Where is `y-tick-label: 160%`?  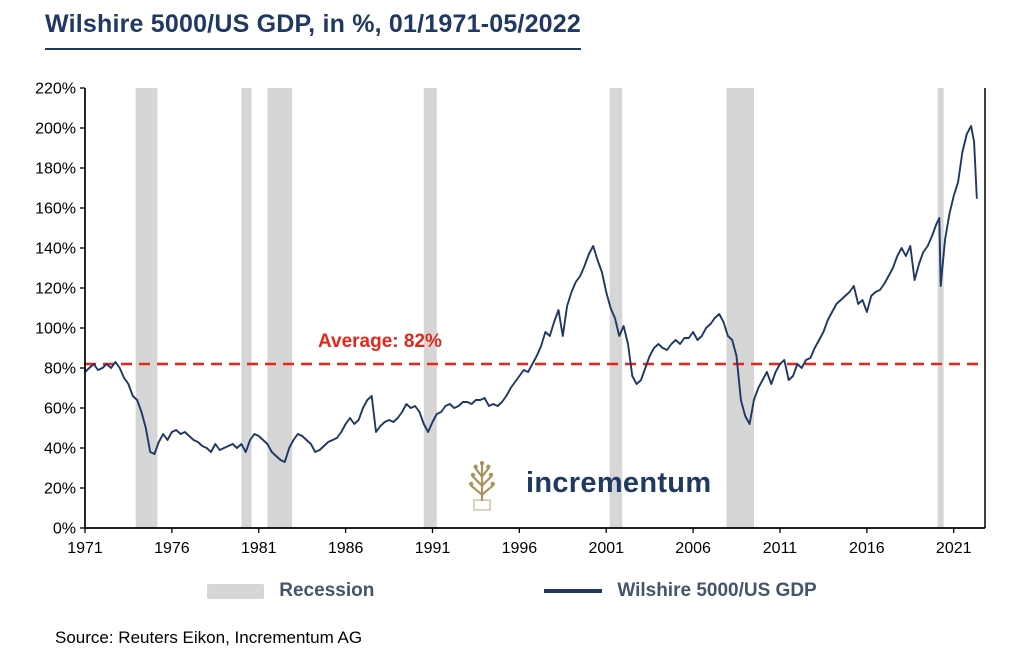
y-tick-label: 160% is located at coordinates (55, 209).